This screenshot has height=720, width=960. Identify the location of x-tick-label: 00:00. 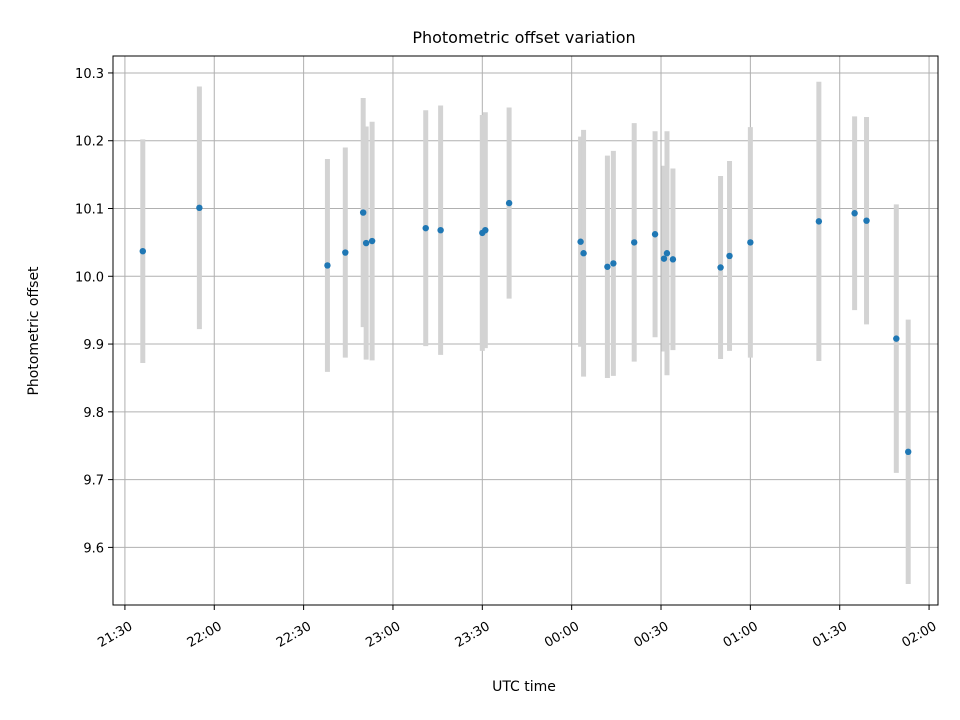
(562, 635).